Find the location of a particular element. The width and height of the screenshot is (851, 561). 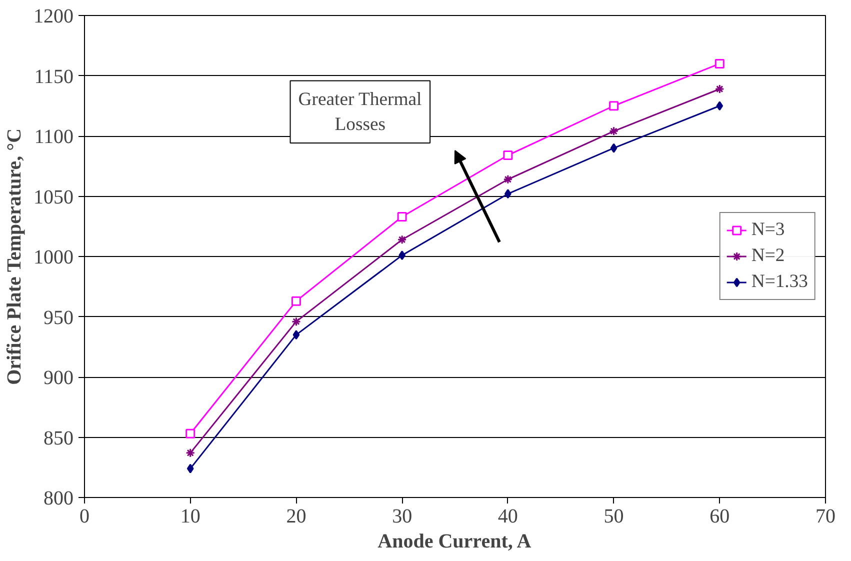

x-tick-label: 20 is located at coordinates (296, 517).